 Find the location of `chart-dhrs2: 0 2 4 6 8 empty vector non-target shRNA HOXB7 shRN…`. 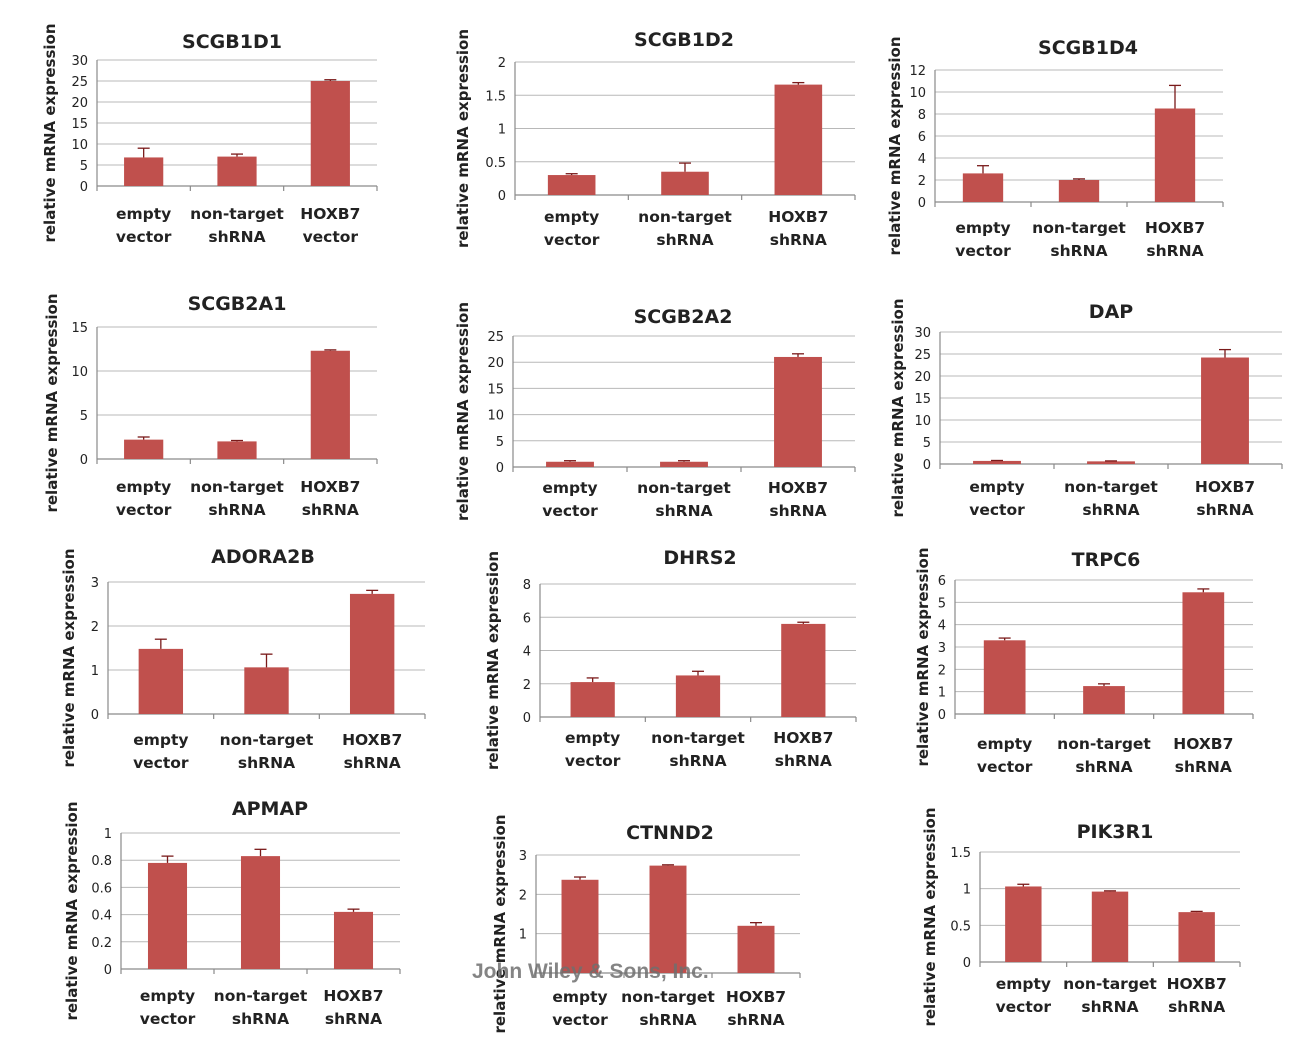

chart-dhrs2: 0 2 4 6 8 empty vector non-target shRNA HOXB7 shRN… is located at coordinates (670, 658).